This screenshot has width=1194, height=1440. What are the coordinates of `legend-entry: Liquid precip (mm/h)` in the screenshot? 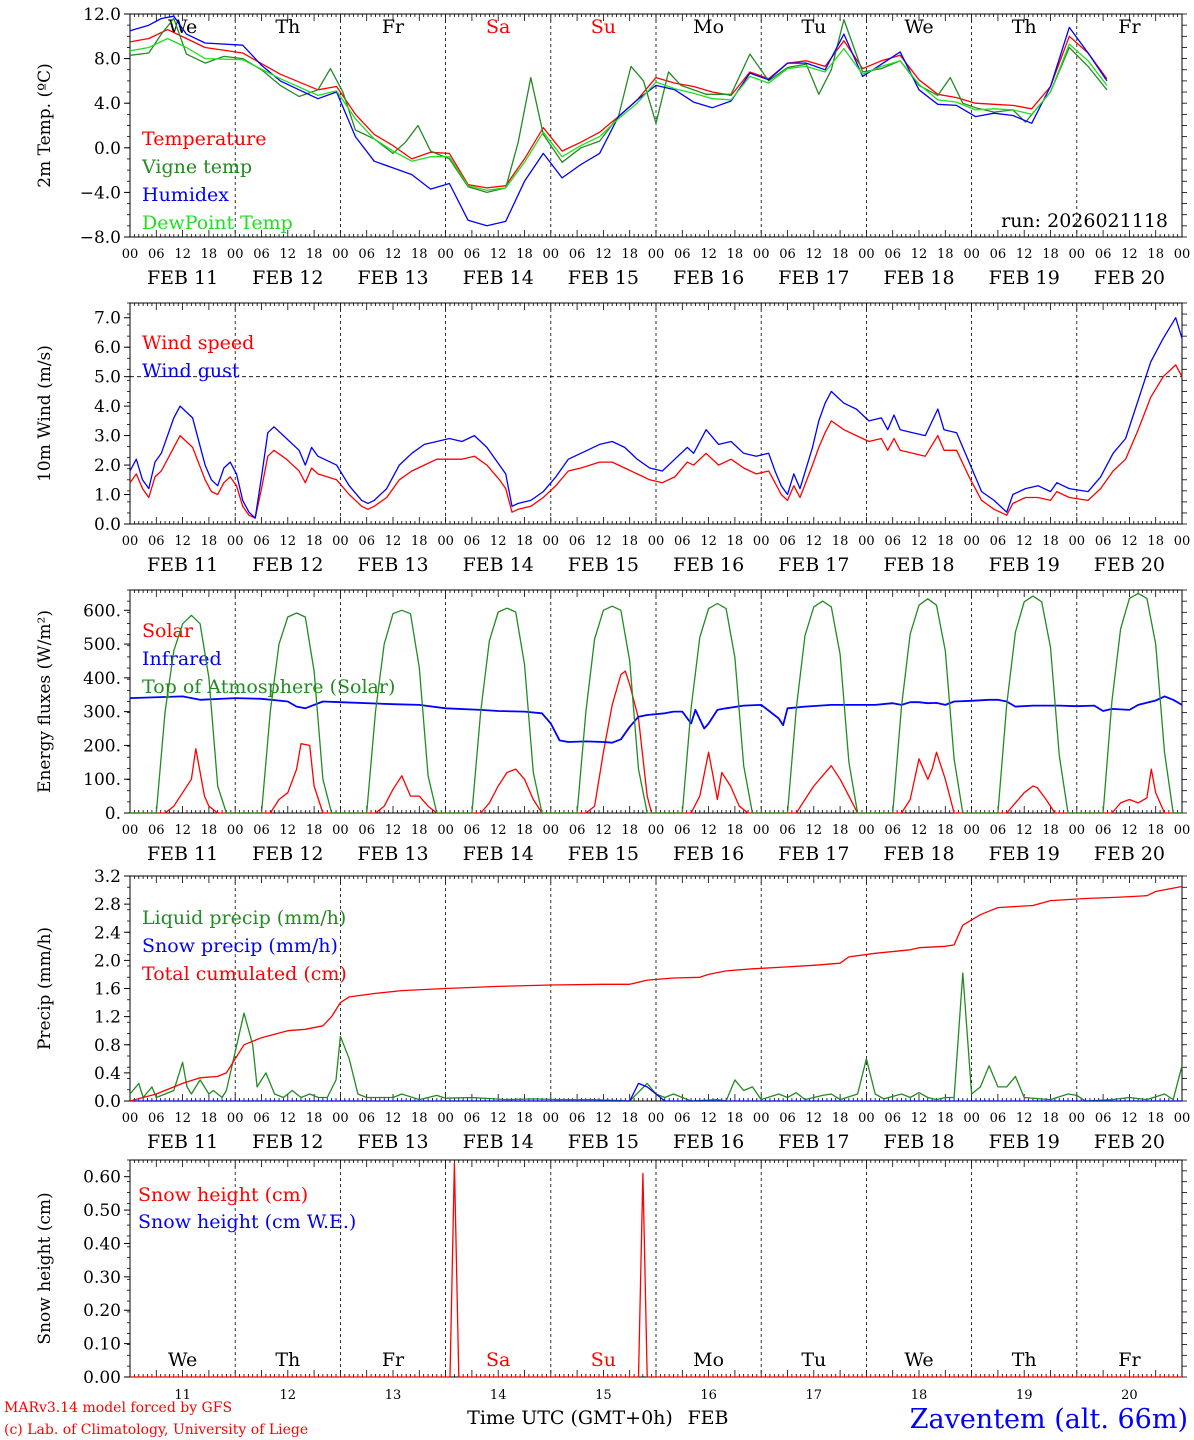 It's located at (244, 918).